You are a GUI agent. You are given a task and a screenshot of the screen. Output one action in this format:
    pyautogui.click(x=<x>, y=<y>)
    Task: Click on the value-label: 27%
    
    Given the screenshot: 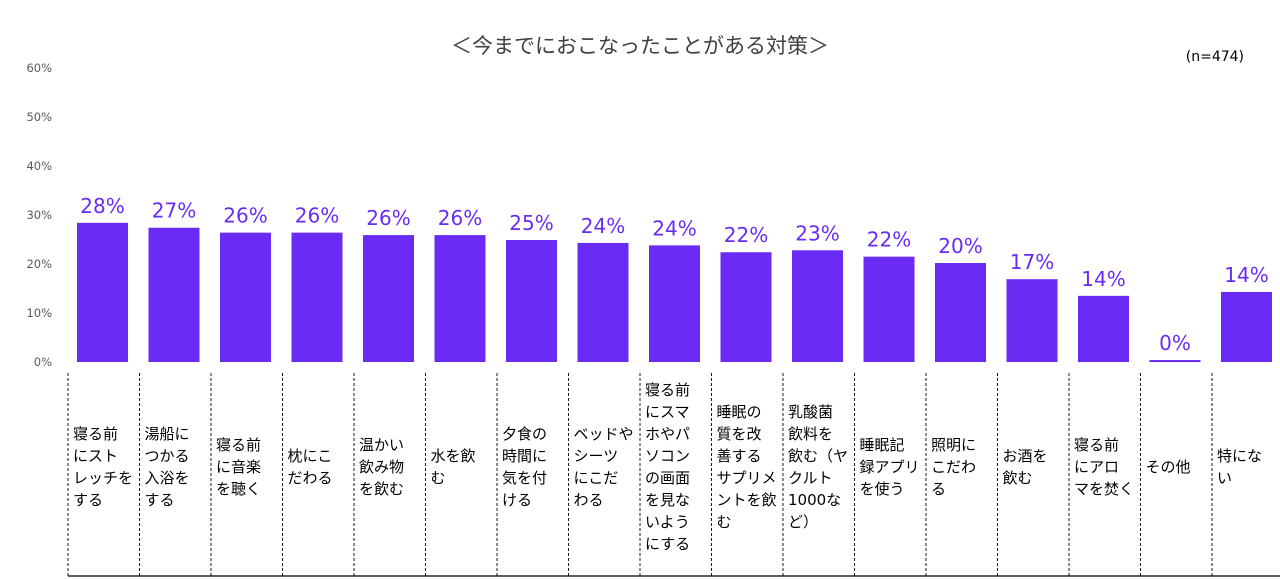 What is the action you would take?
    pyautogui.click(x=174, y=211)
    